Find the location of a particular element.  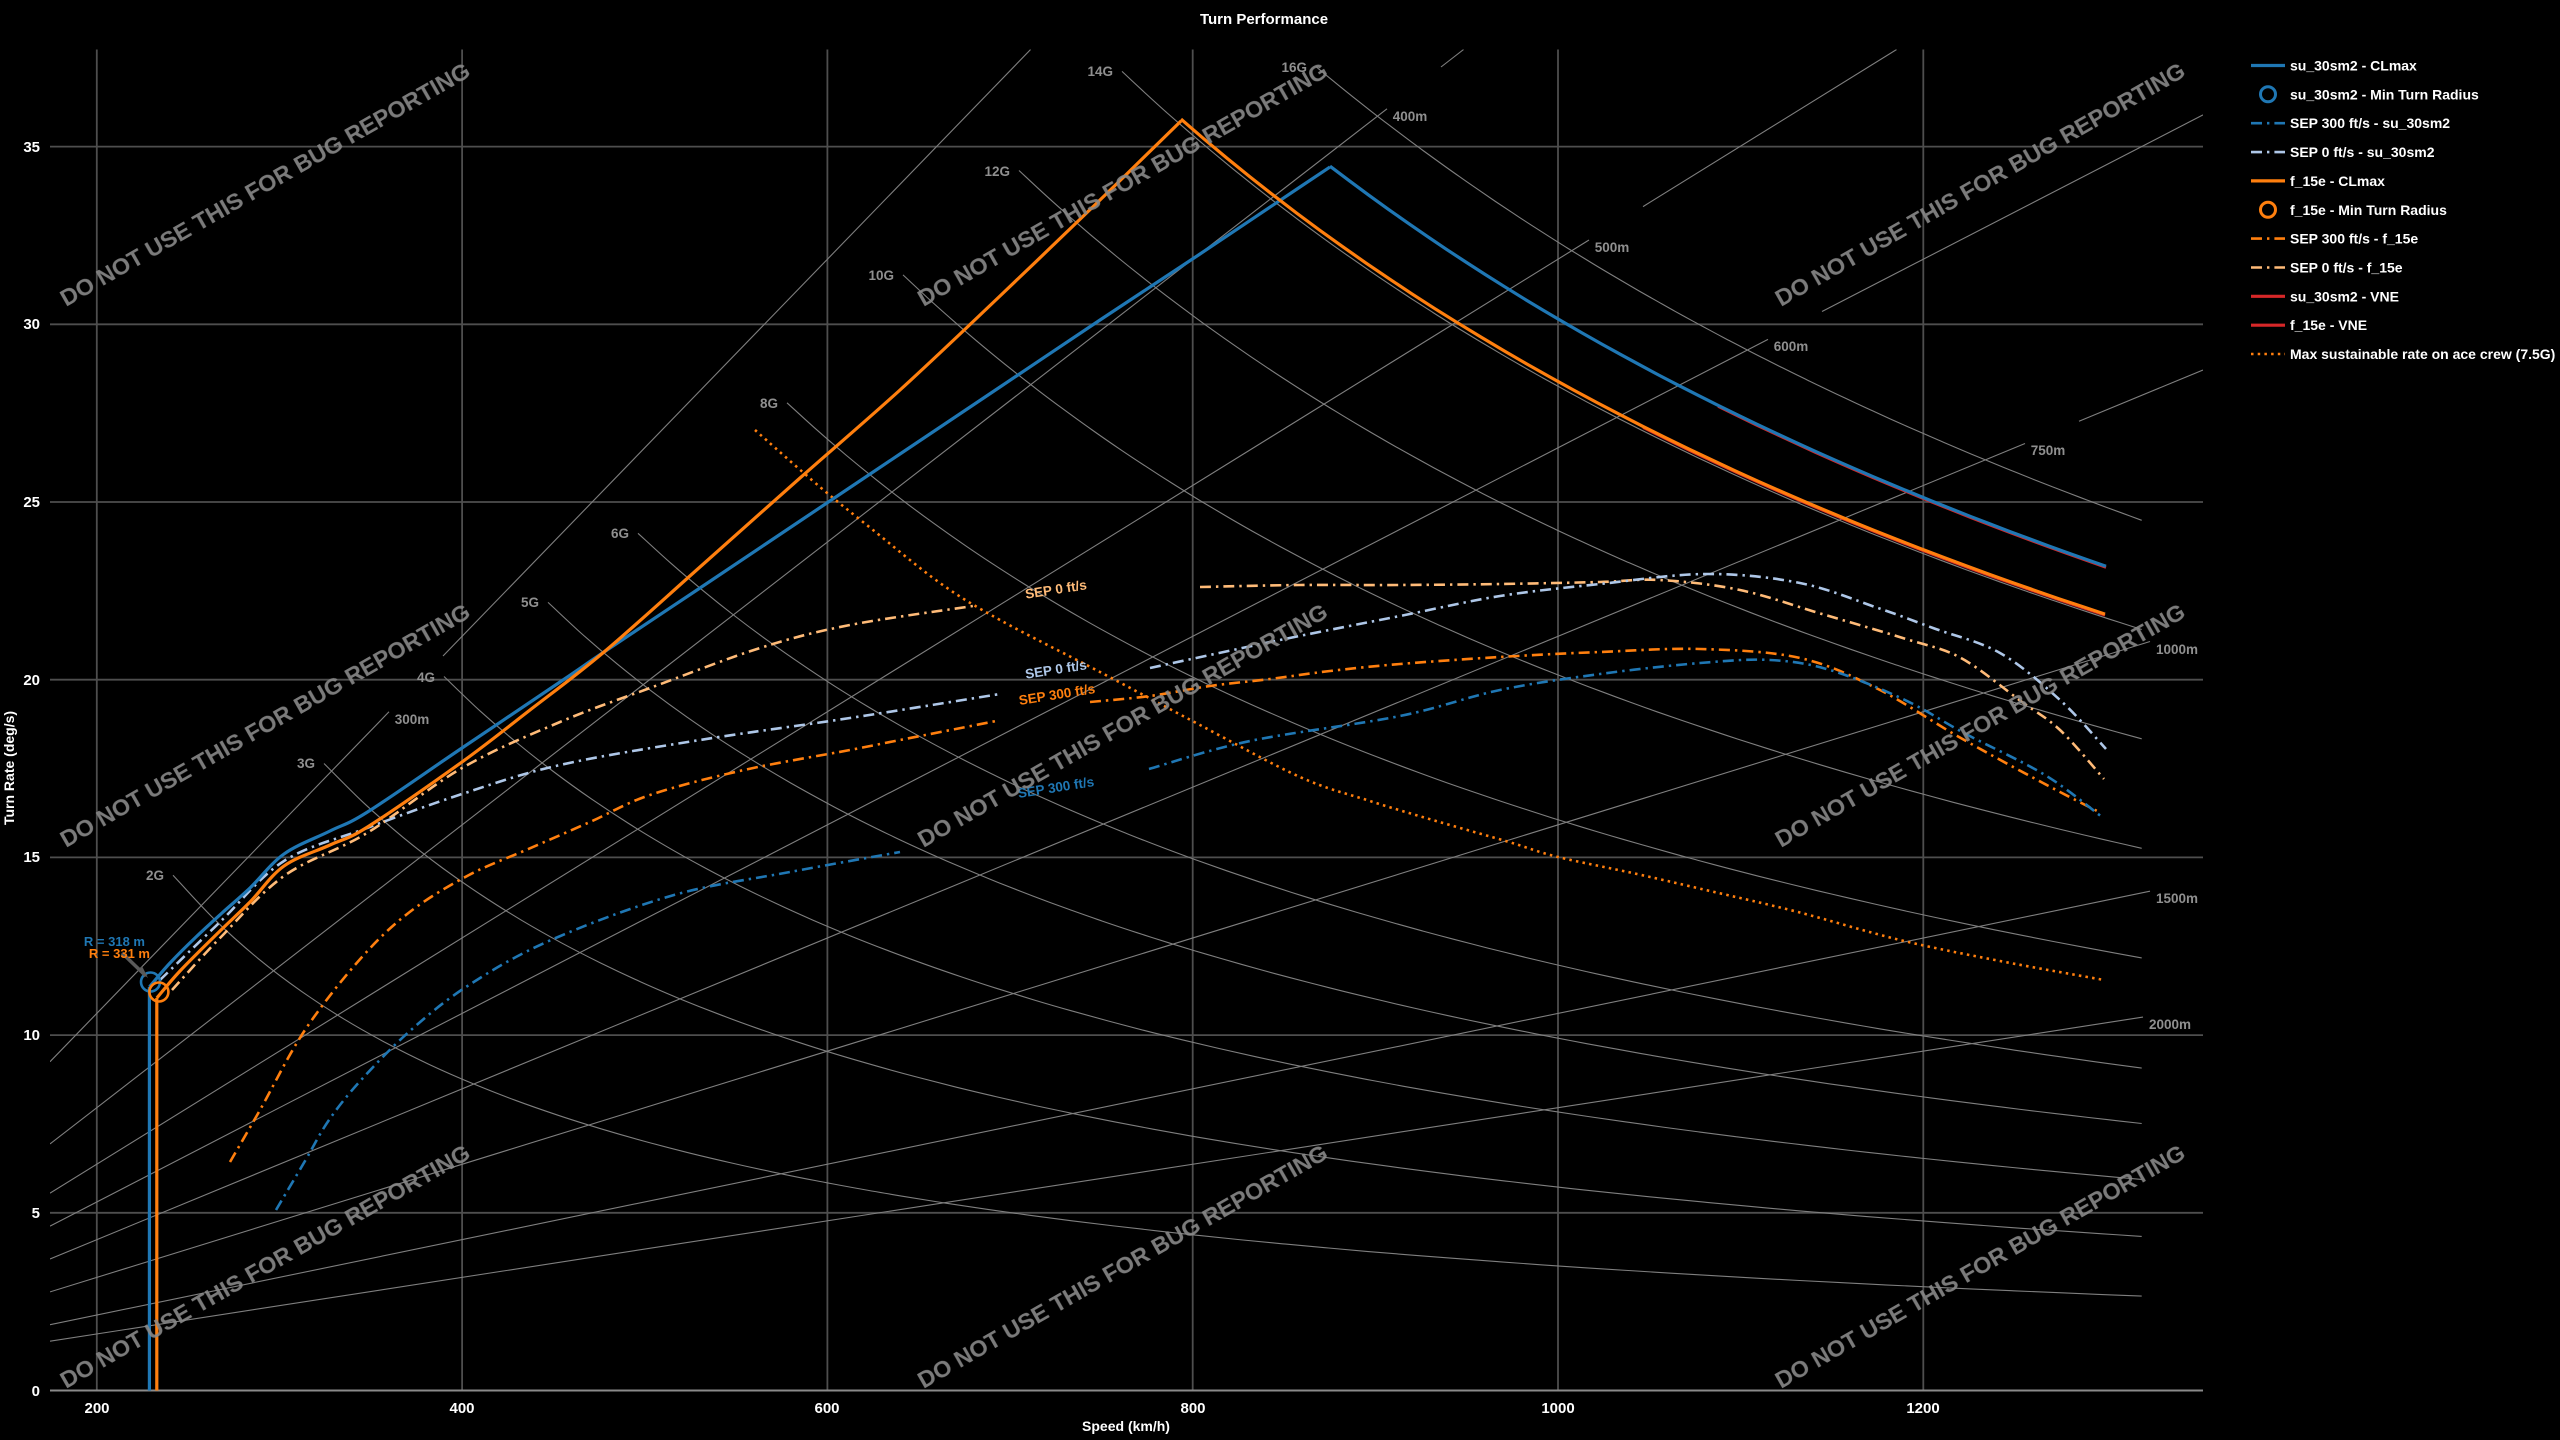

svg-text: f_15e - CLmax is located at coordinates (2337, 181).